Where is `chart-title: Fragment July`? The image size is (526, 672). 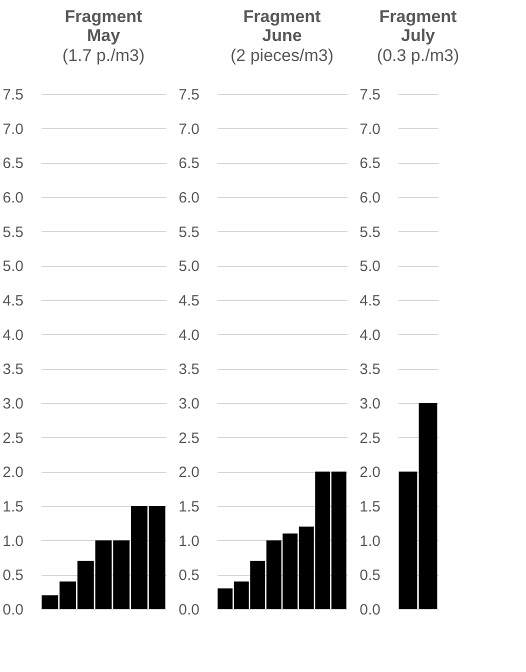
chart-title: Fragment July is located at coordinates (418, 26).